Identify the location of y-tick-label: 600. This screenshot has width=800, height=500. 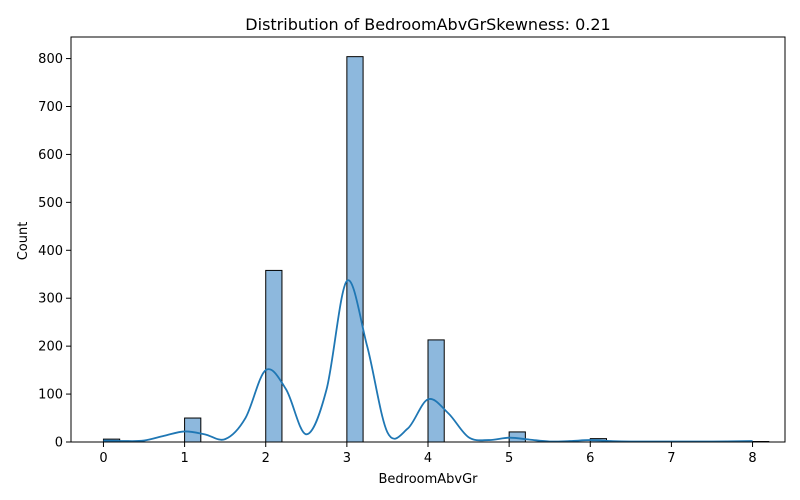
(50, 155).